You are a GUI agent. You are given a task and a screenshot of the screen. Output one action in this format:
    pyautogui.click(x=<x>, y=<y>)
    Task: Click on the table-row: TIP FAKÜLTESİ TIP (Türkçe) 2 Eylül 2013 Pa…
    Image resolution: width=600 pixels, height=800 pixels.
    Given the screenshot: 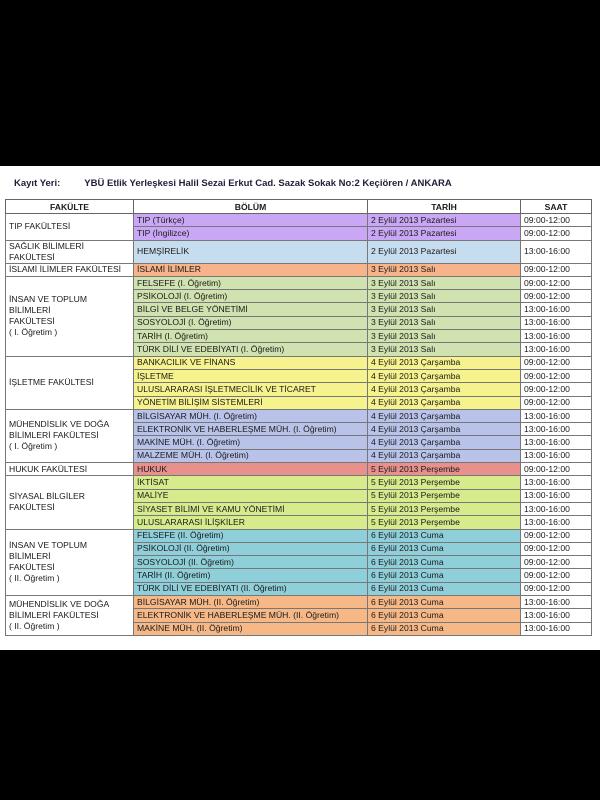 What is the action you would take?
    pyautogui.click(x=298, y=226)
    